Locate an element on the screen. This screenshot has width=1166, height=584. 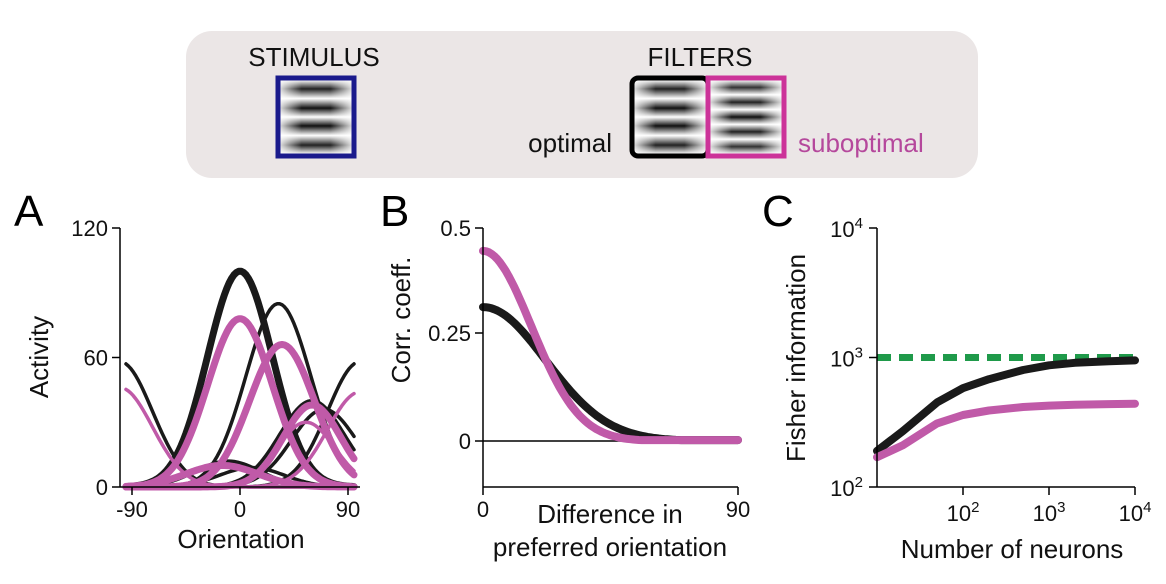
y-tick-label: 0.25 is located at coordinates (449, 333).